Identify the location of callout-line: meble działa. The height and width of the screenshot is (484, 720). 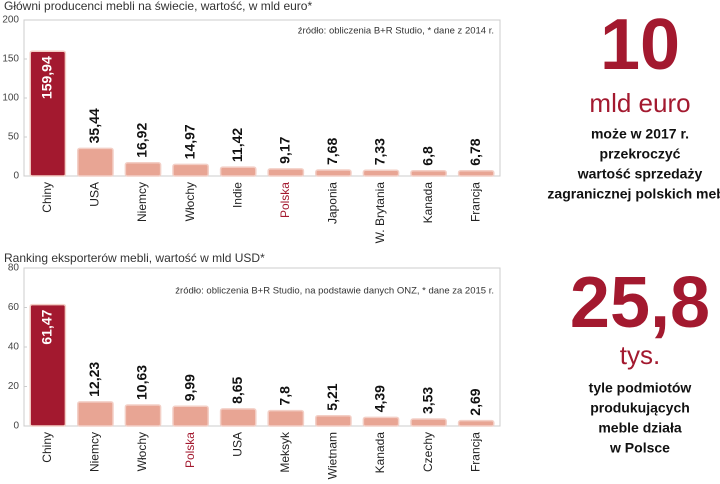
(639, 428).